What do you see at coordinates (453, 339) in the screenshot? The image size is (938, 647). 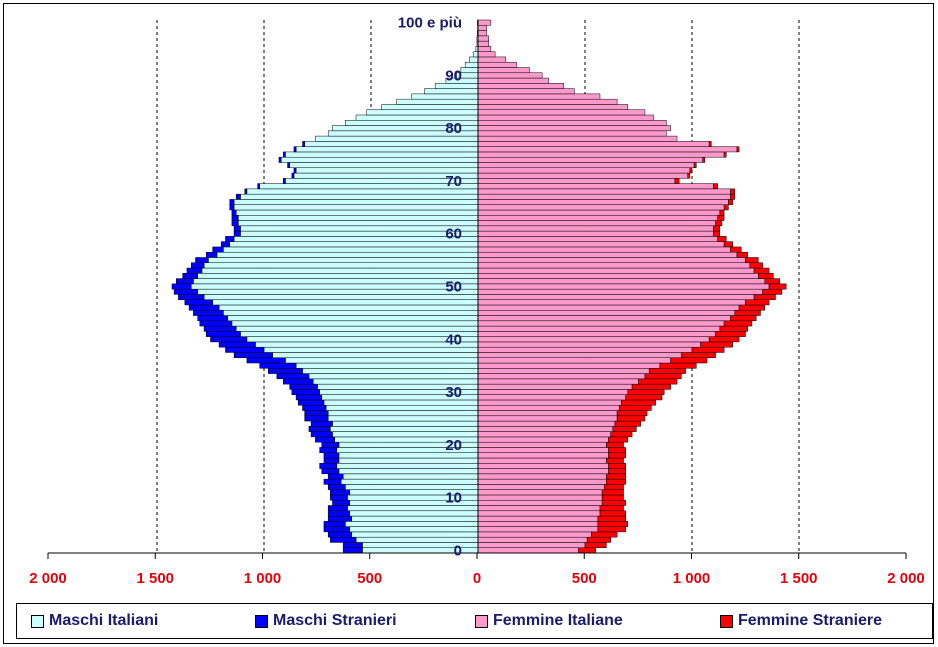 I see `y-tick-label: 40` at bounding box center [453, 339].